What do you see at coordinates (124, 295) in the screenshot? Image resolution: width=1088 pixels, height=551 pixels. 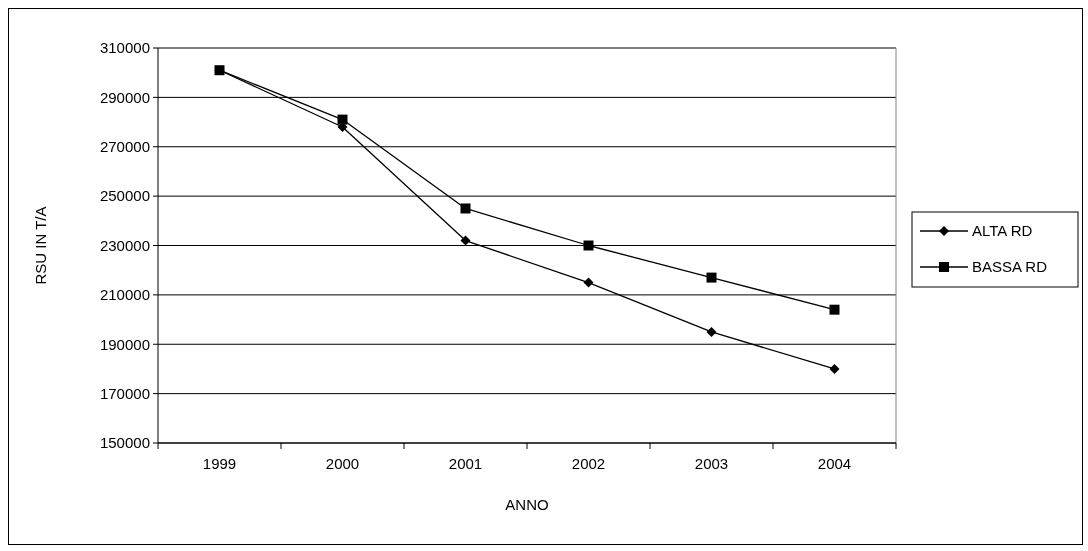 I see `y-tick-label: 210000` at bounding box center [124, 295].